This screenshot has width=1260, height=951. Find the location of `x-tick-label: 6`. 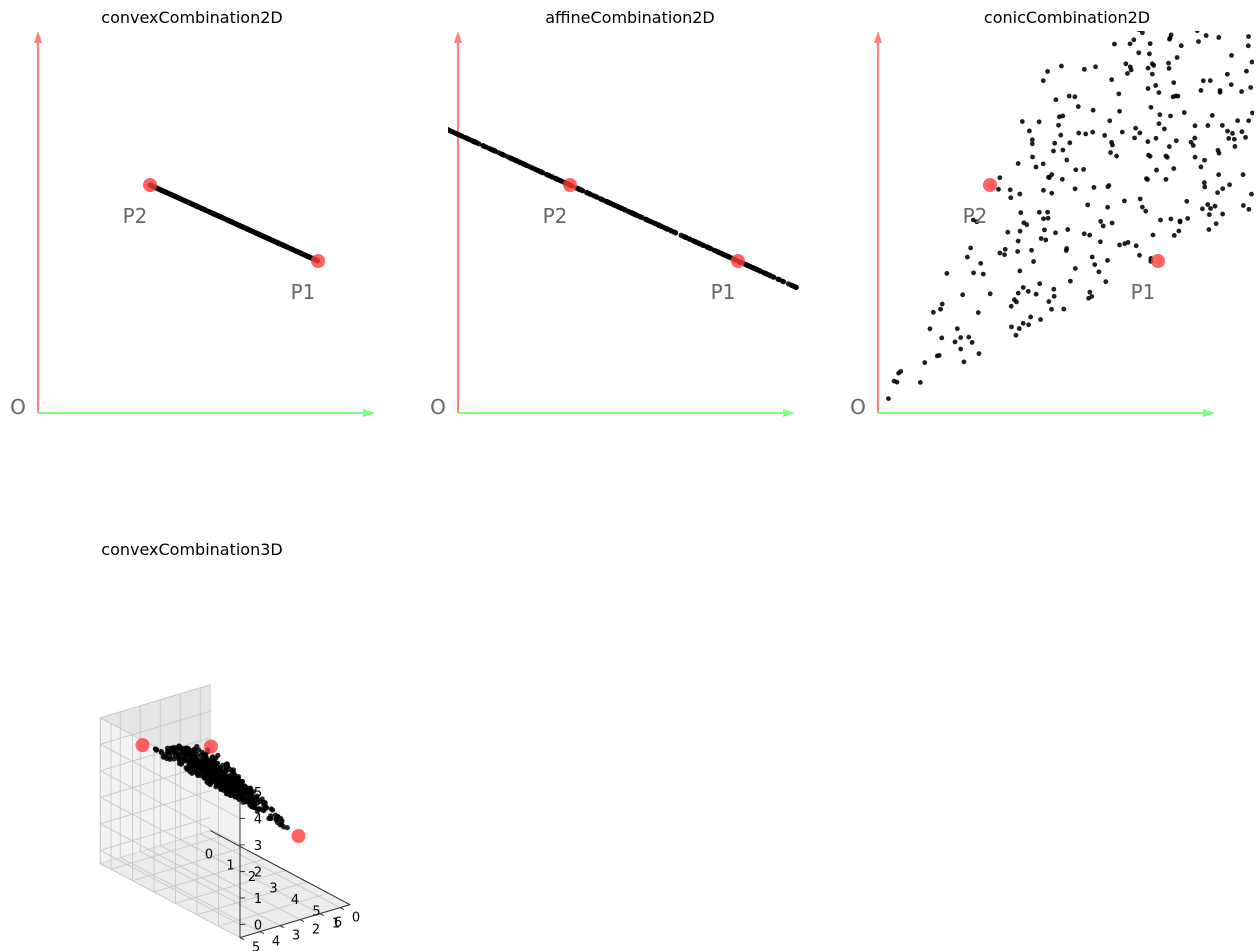

x-tick-label: 6 is located at coordinates (338, 923).